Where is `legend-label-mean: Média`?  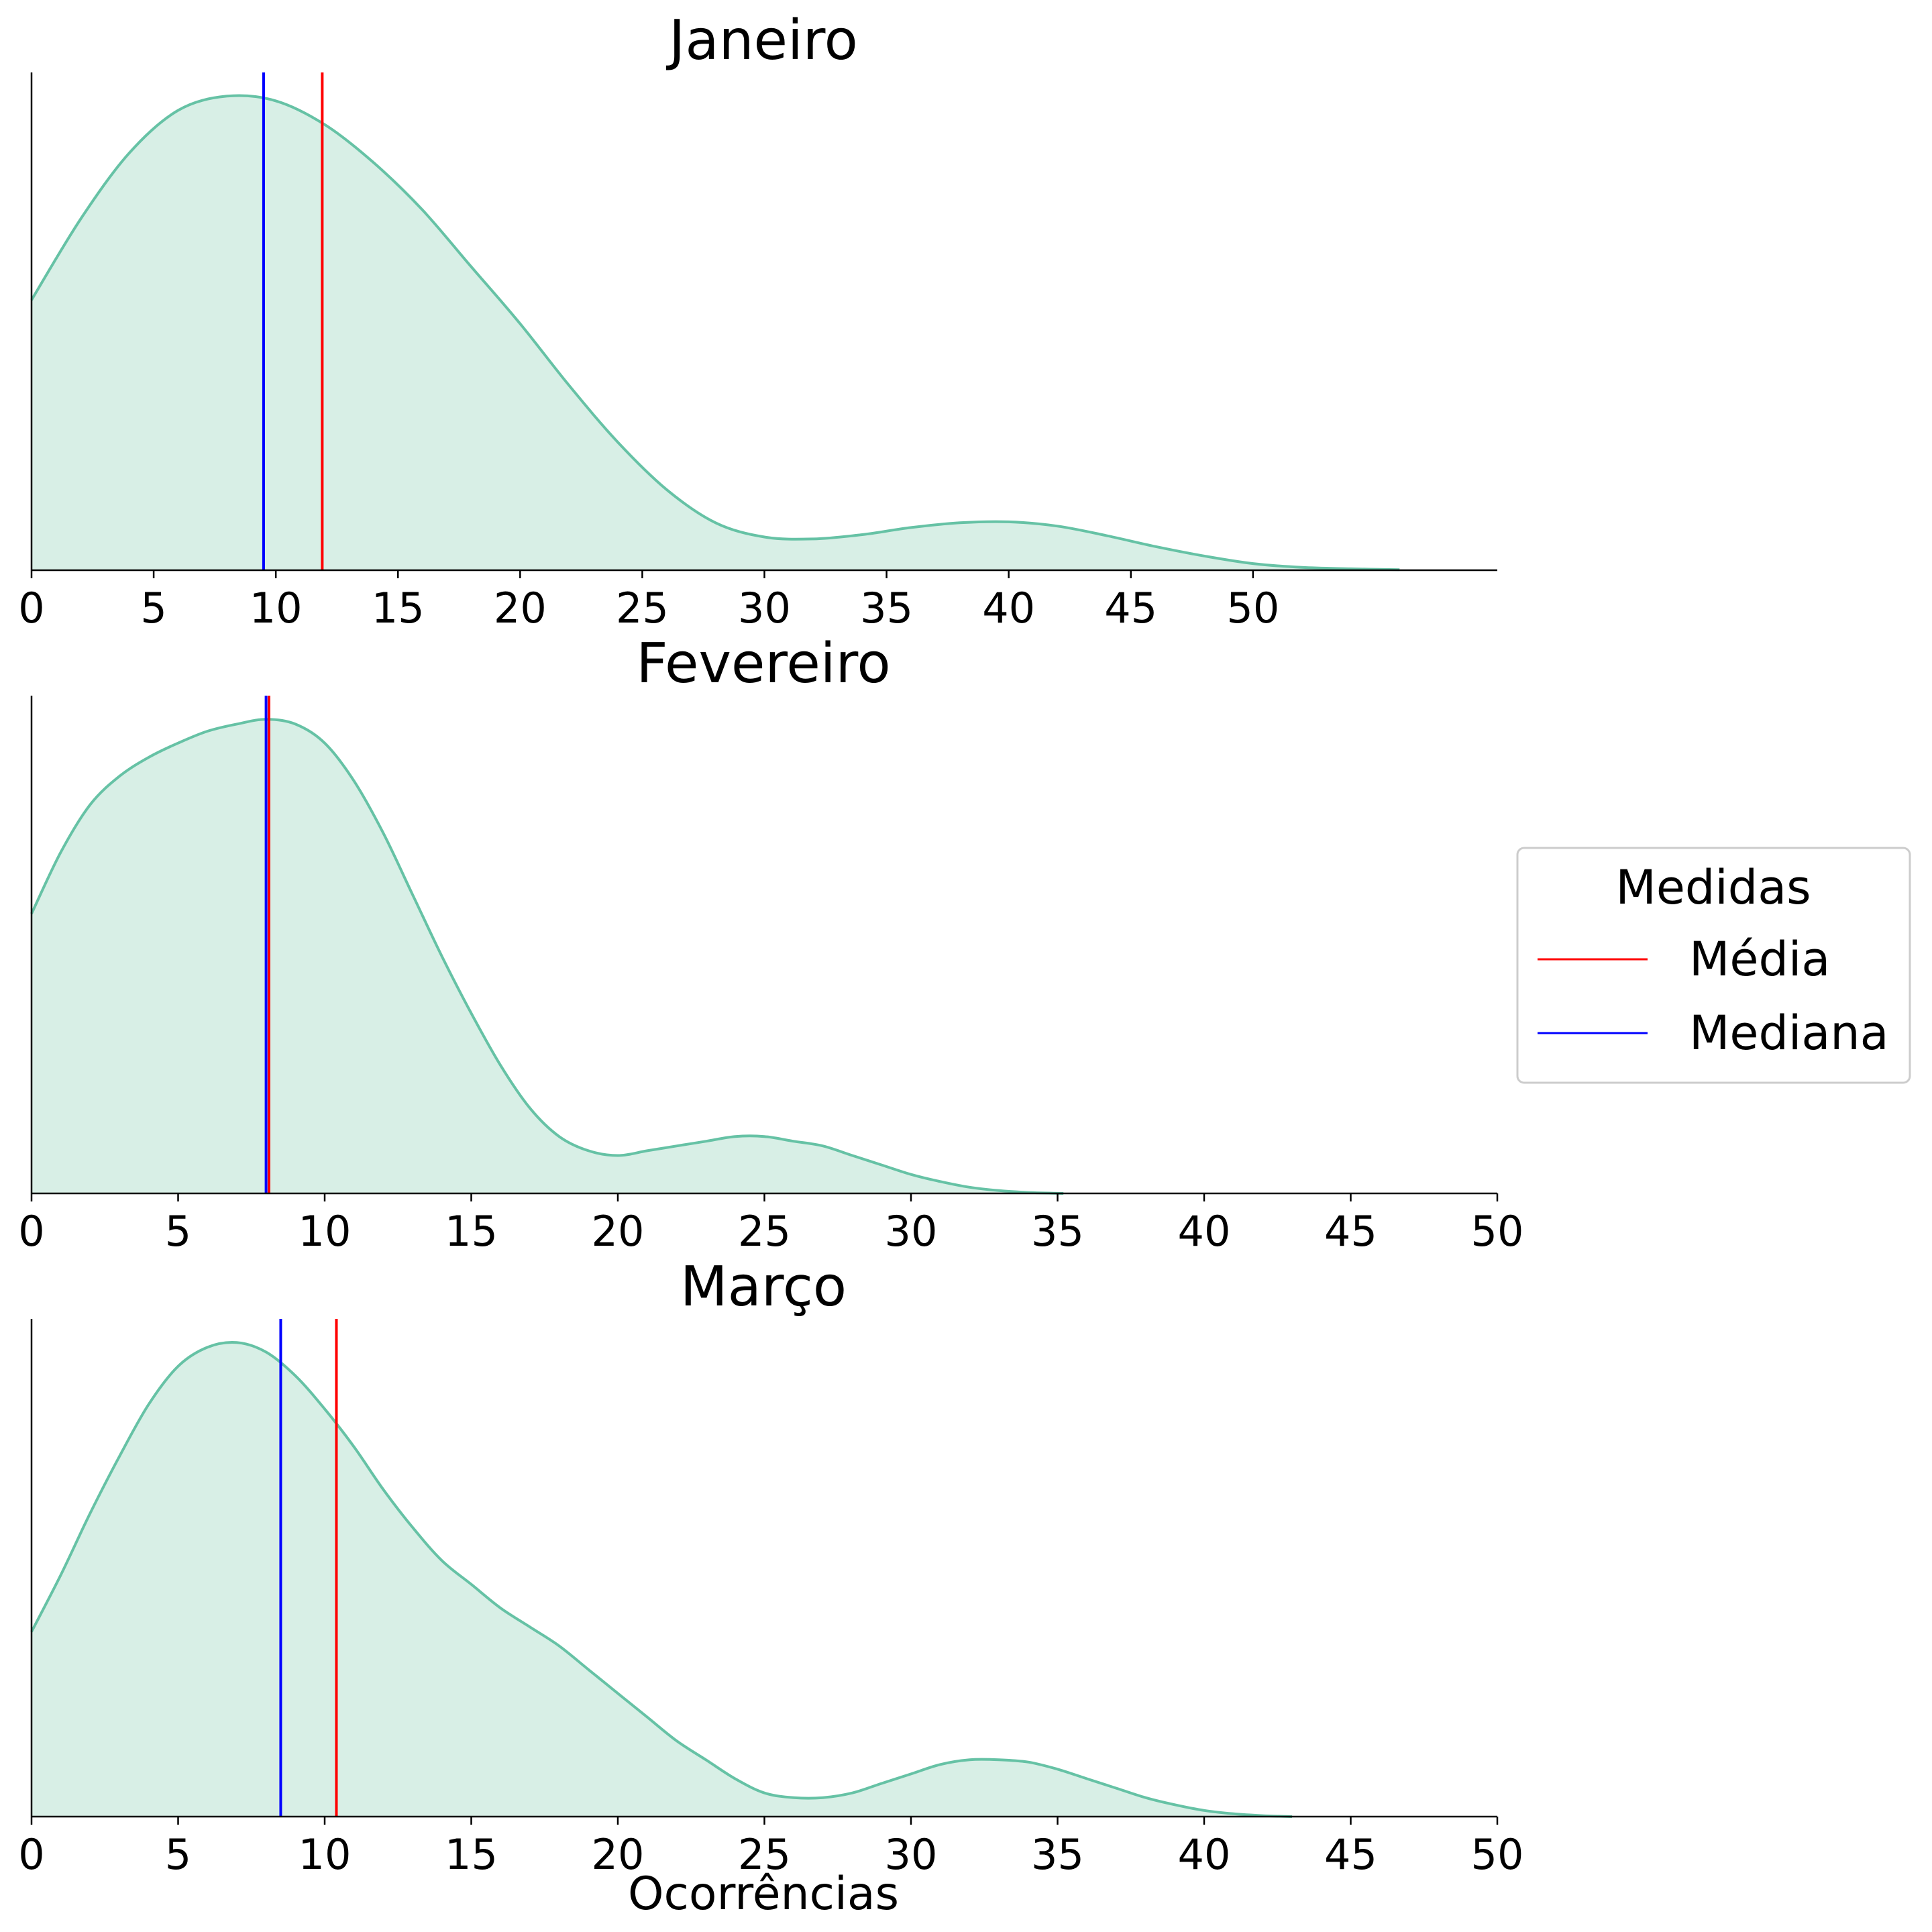
legend-label-mean: Média is located at coordinates (1759, 959).